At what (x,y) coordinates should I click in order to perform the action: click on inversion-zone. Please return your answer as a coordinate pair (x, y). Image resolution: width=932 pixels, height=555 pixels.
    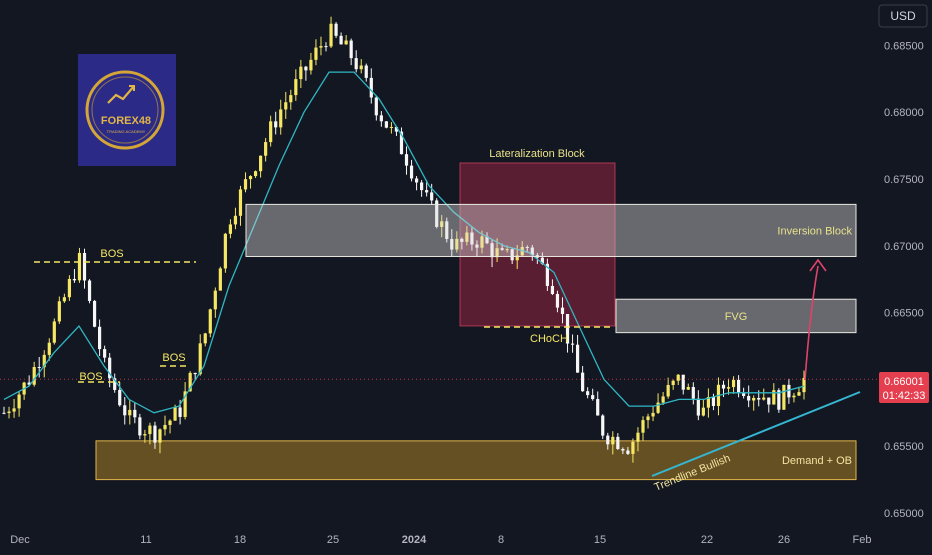
    Looking at the image, I should click on (551, 230).